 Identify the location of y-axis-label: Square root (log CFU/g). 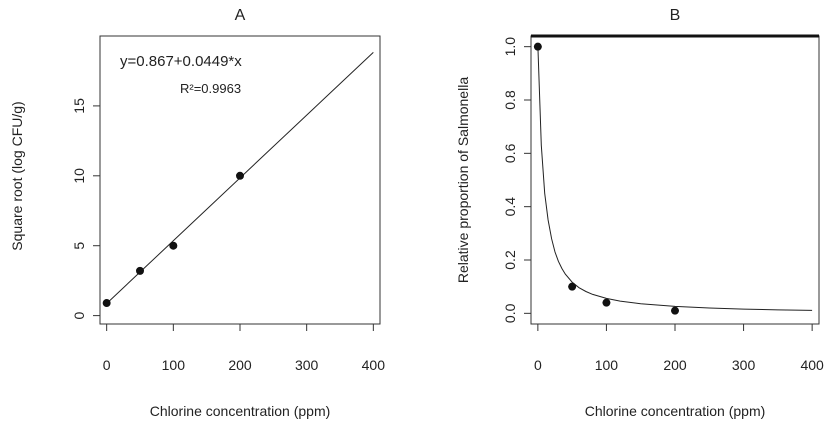
(17, 175).